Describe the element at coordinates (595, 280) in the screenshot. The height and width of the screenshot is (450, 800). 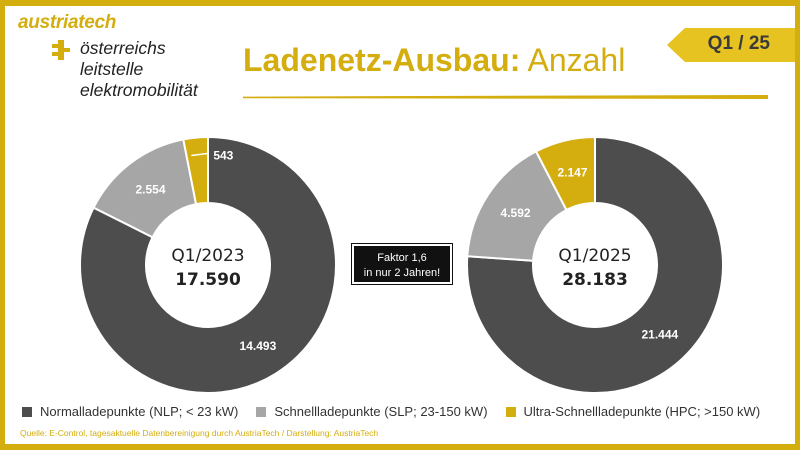
I see `donut-2-total: 28.183` at that location.